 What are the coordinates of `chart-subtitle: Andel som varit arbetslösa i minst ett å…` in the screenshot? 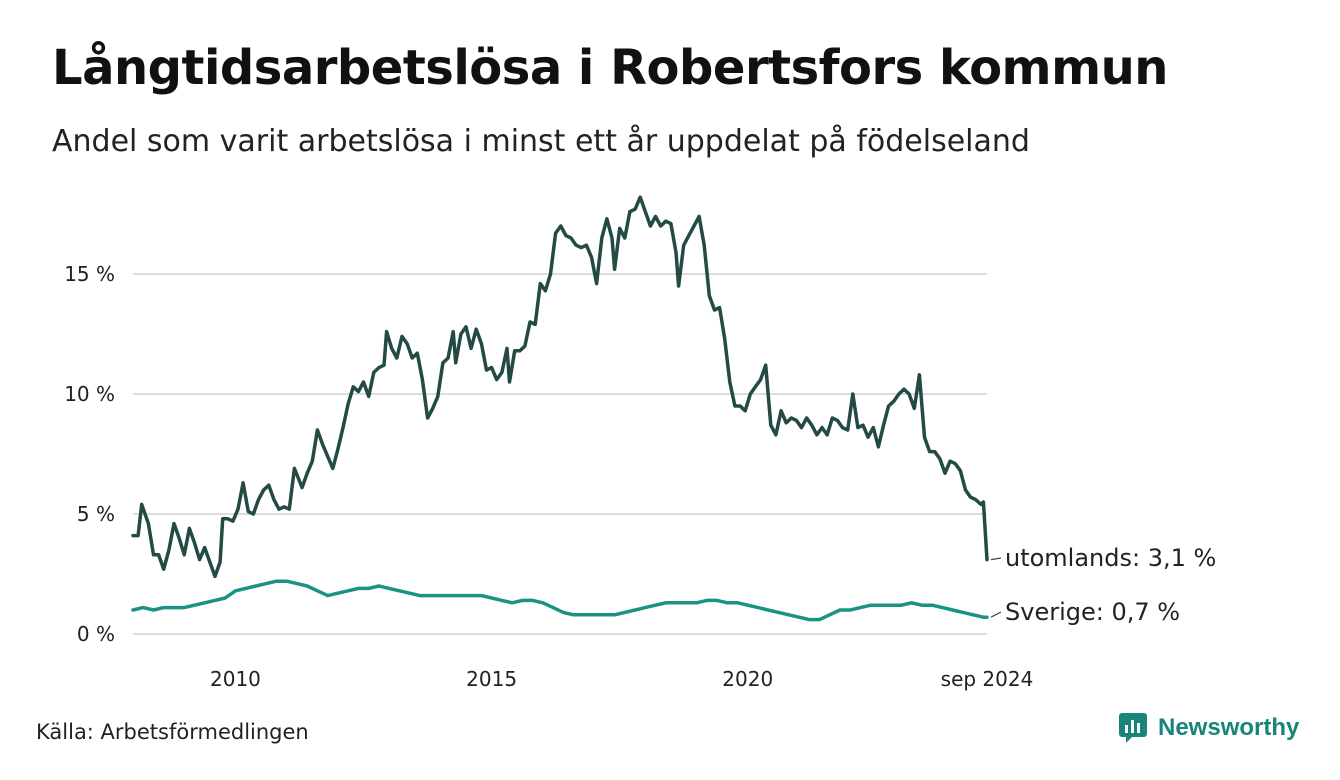 It's located at (541, 141).